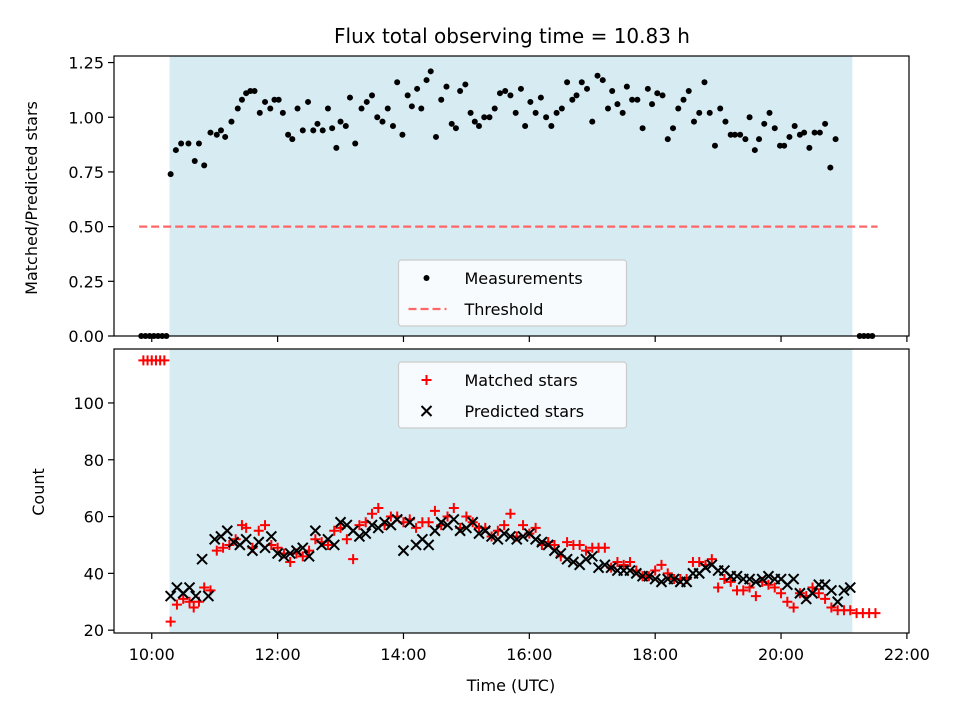  Describe the element at coordinates (781, 654) in the screenshot. I see `x-tick-label: 20:00` at that location.